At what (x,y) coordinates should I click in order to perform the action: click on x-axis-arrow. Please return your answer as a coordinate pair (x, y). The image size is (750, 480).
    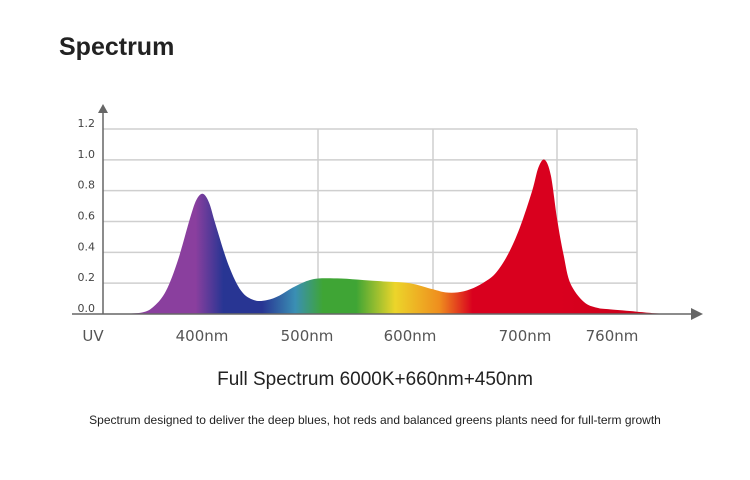
    Looking at the image, I should click on (697, 314).